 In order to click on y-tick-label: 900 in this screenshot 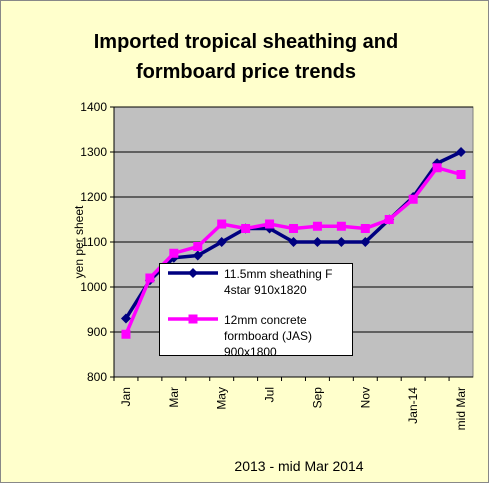, I will do `click(97, 332)`.